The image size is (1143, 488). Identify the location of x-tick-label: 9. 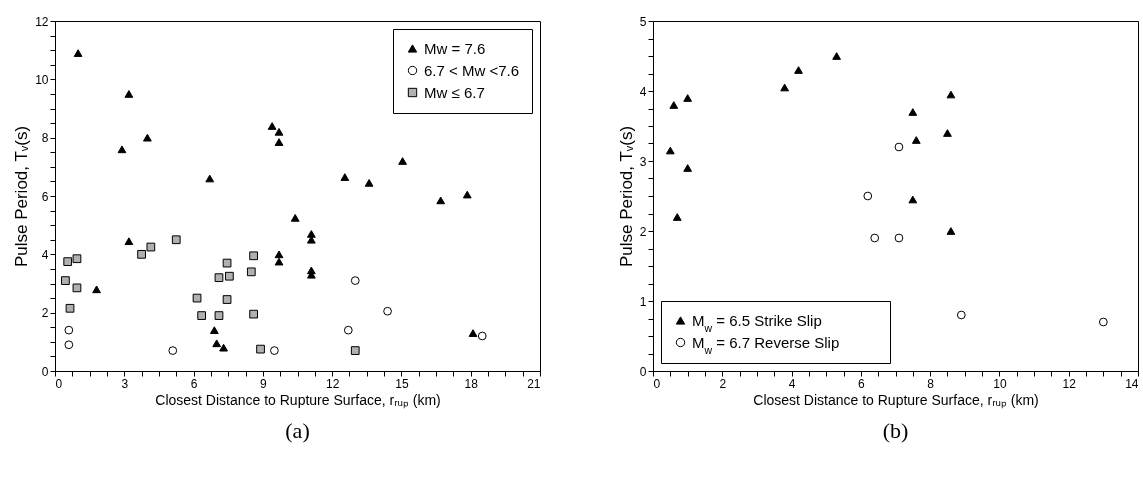
(264, 383).